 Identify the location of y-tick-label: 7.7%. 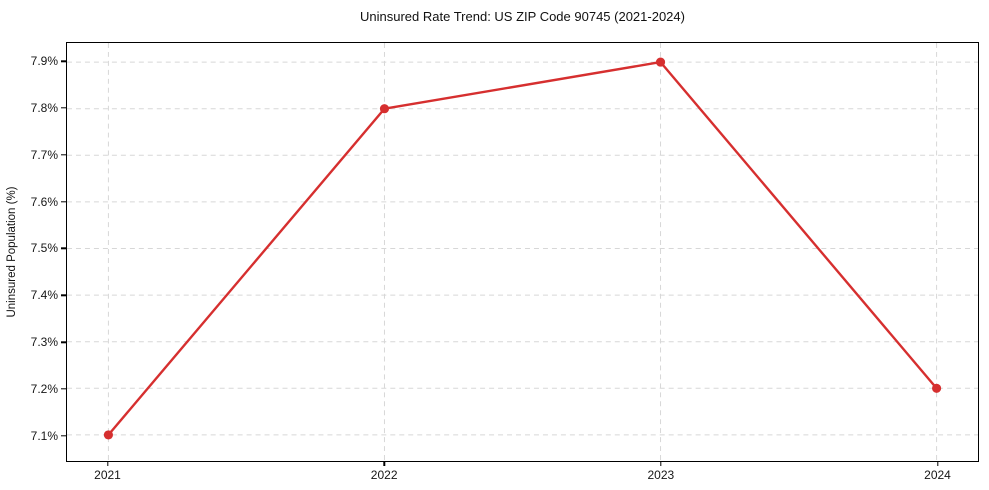
(44, 154).